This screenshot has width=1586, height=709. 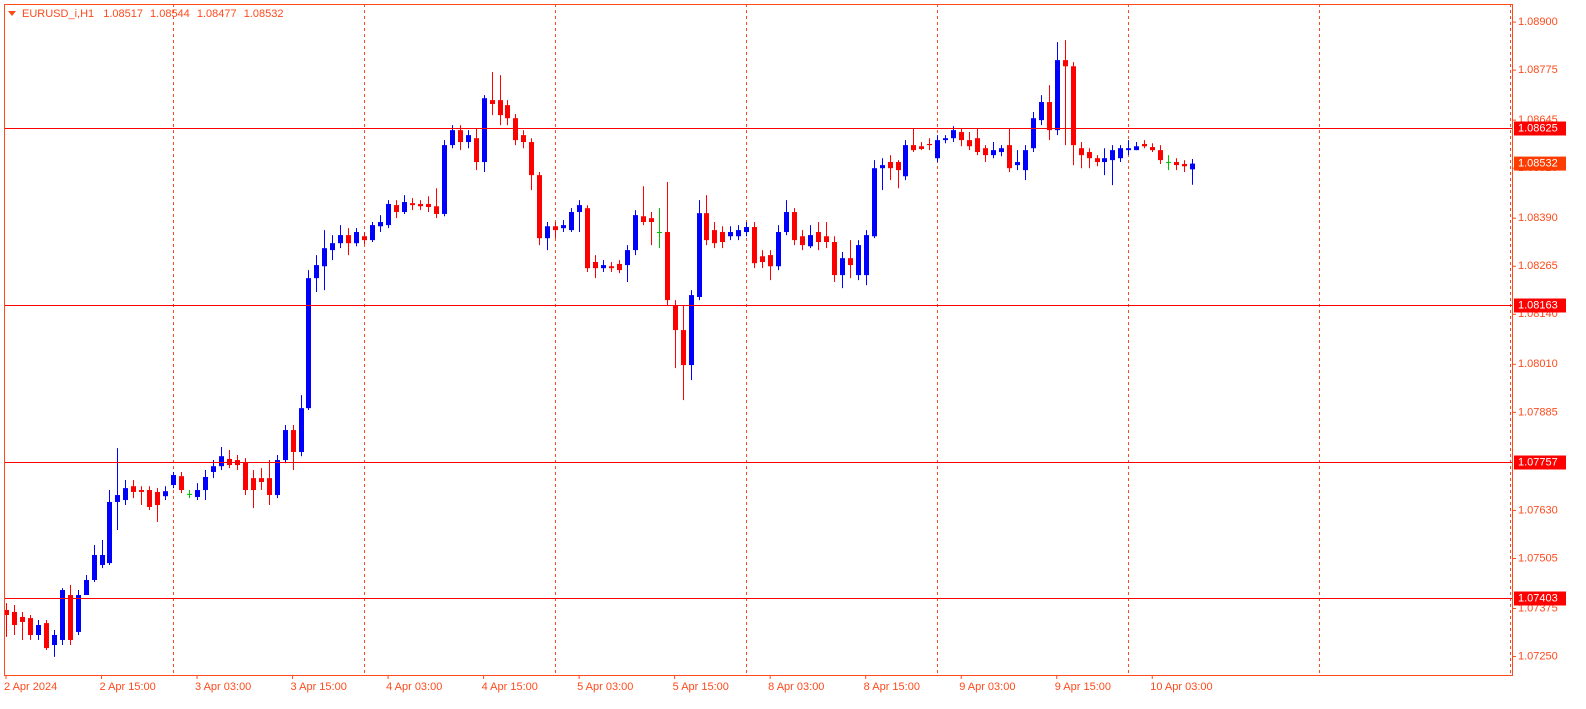 I want to click on level-label: 1.08163, so click(x=1538, y=305).